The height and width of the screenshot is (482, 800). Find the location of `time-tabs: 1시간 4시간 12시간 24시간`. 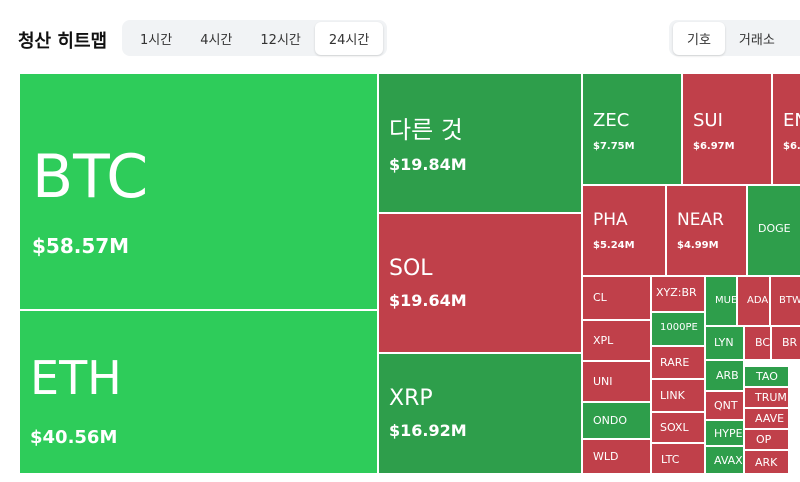

time-tabs: 1시간 4시간 12시간 24시간 is located at coordinates (255, 38).